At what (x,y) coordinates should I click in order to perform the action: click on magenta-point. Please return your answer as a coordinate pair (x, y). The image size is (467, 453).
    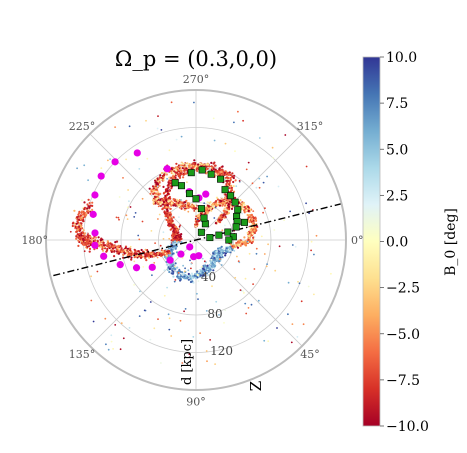
    Looking at the image, I should click on (190, 247).